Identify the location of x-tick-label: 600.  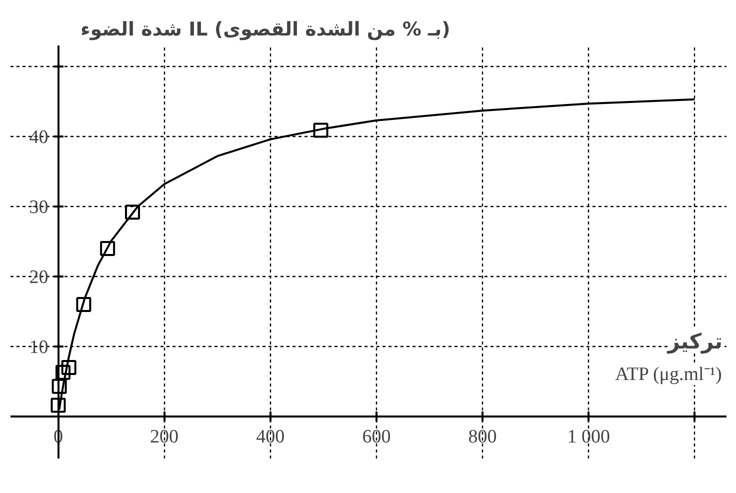
(376, 437).